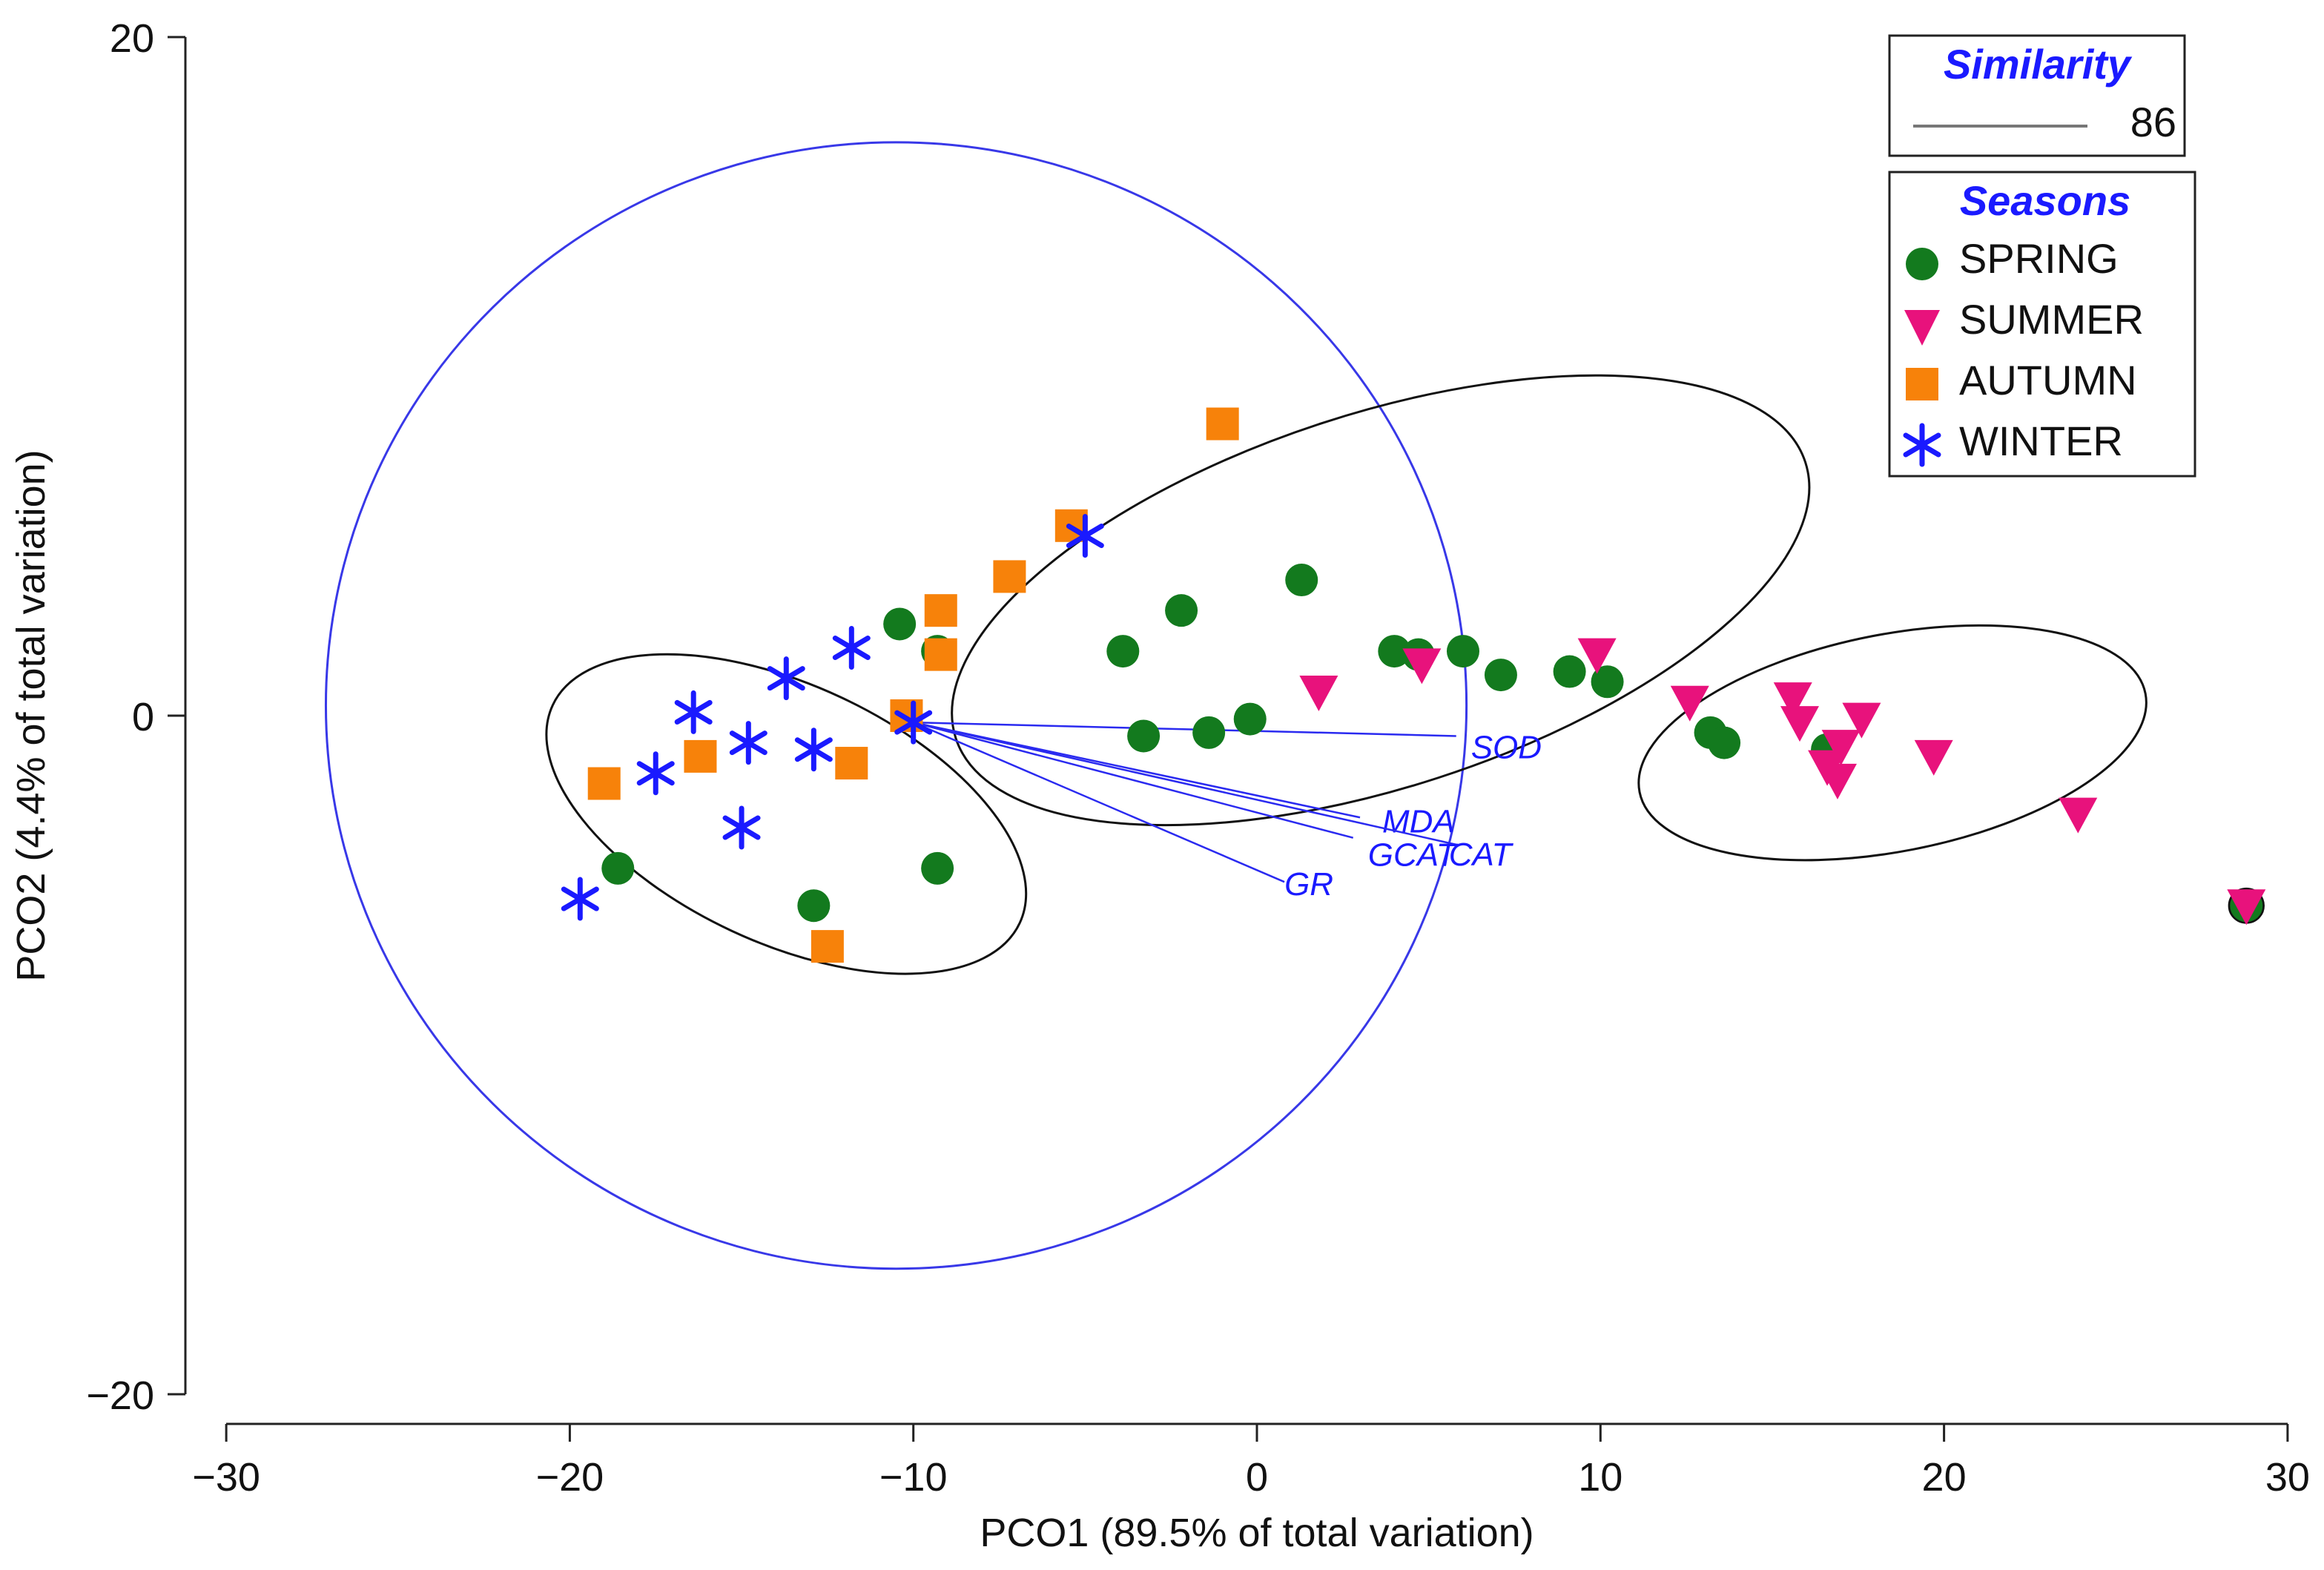 The width and height of the screenshot is (2324, 1570). I want to click on x-tick-label-0: −30, so click(226, 1477).